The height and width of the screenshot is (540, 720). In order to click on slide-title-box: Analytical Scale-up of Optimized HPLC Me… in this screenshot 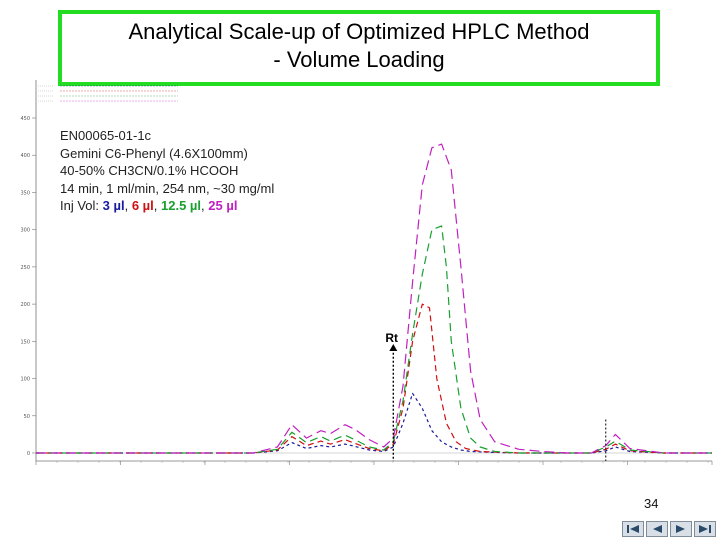, I will do `click(359, 48)`.